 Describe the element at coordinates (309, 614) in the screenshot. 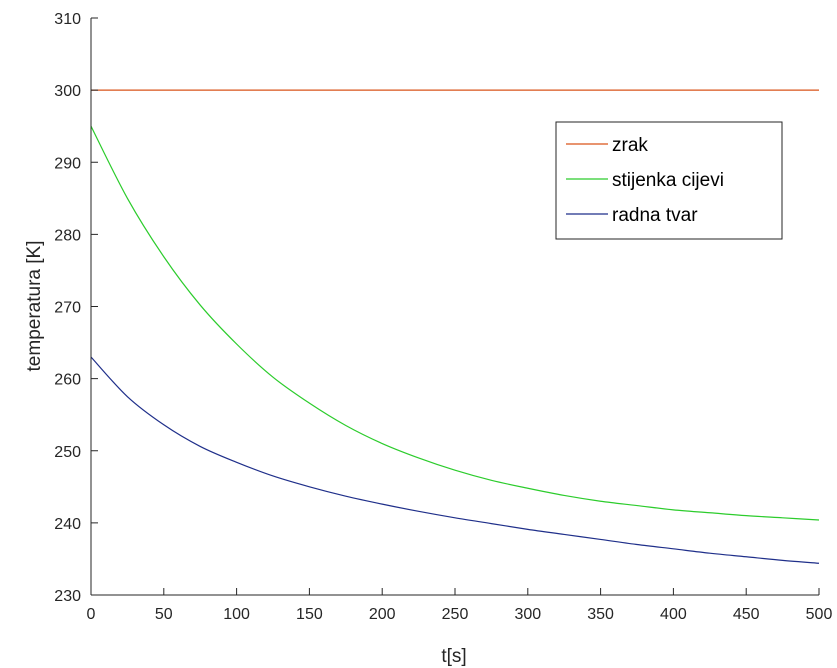

I see `x-tick-label: 150` at that location.